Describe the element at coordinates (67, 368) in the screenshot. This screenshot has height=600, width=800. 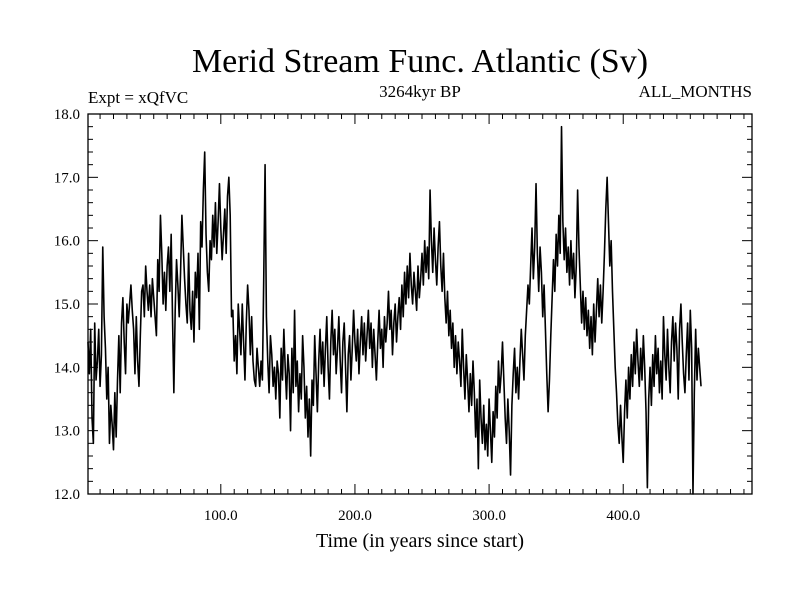
I see `y-tick-label: 14.0` at that location.